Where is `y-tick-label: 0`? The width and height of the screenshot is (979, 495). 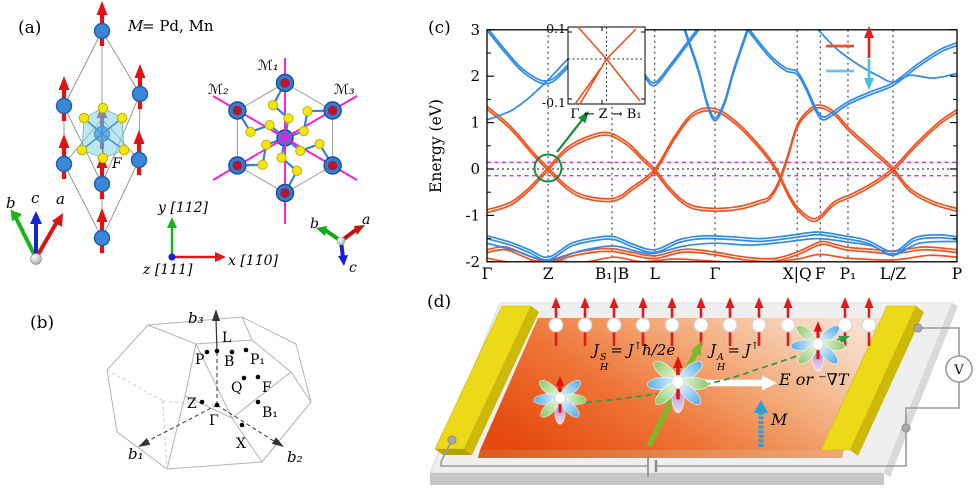 y-tick-label: 0 is located at coordinates (475, 169).